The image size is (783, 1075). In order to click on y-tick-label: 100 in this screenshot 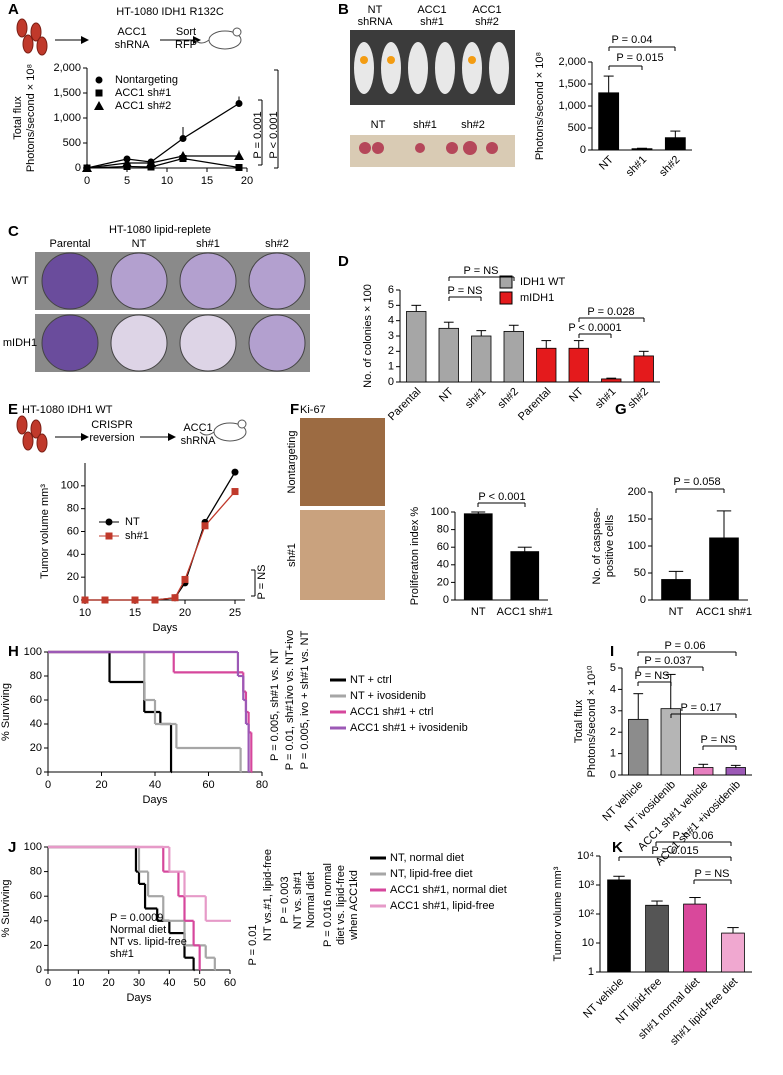, I will do `click(33, 652)`.